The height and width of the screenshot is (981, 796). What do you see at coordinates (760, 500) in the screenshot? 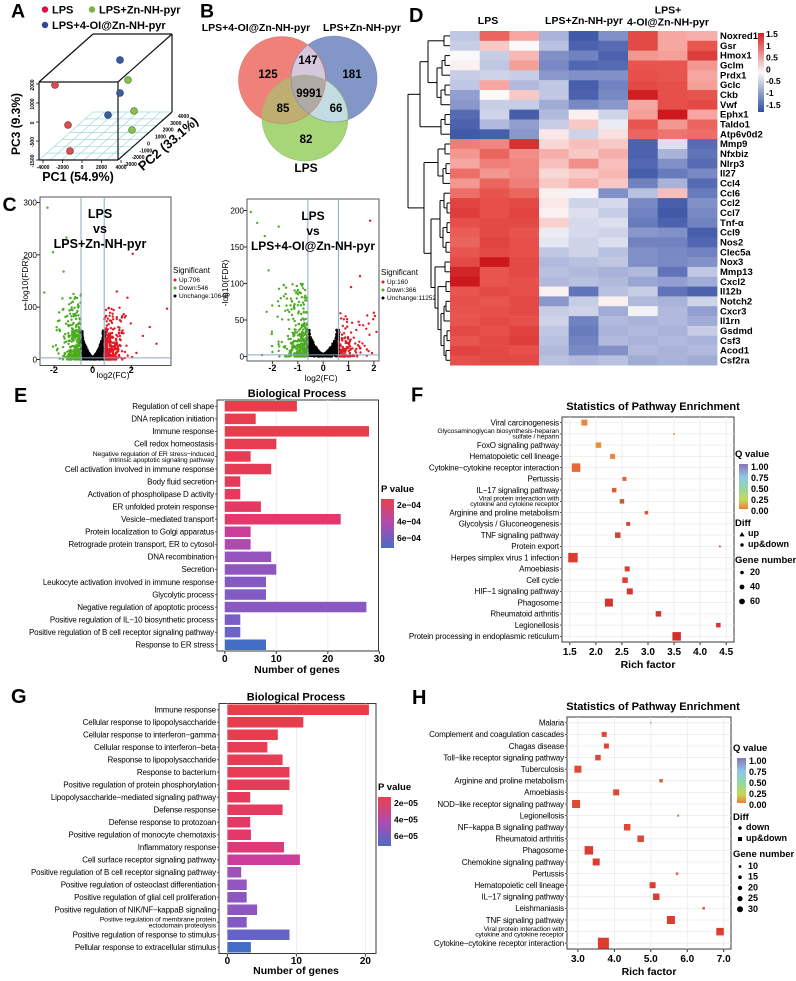
I see `svg-text: 0.25` at bounding box center [760, 500].